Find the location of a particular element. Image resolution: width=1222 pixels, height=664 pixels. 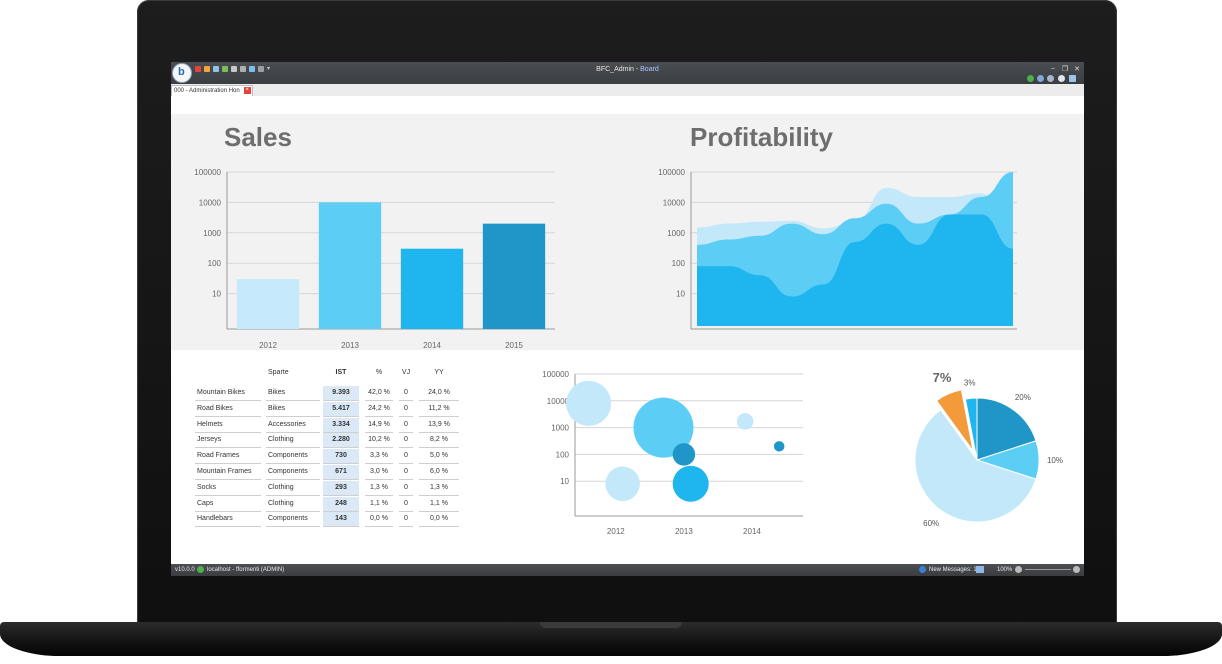

table-row: Mountain Bikes Bikes 9.393 42,0 % 0 24,0 % is located at coordinates (330, 394).